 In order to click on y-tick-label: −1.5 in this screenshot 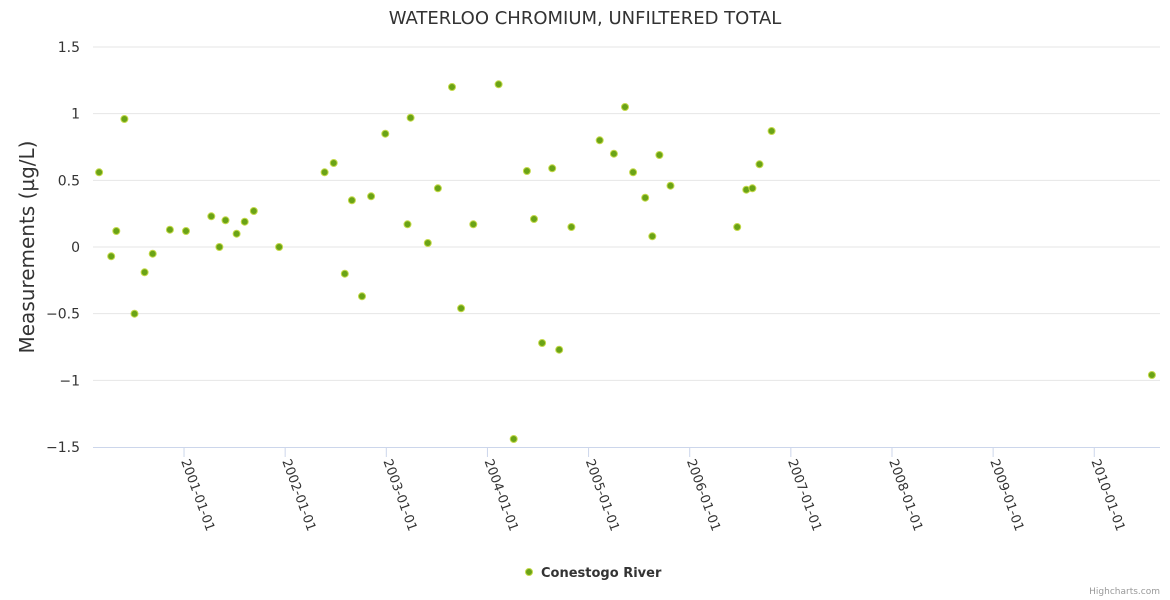, I will do `click(63, 448)`.